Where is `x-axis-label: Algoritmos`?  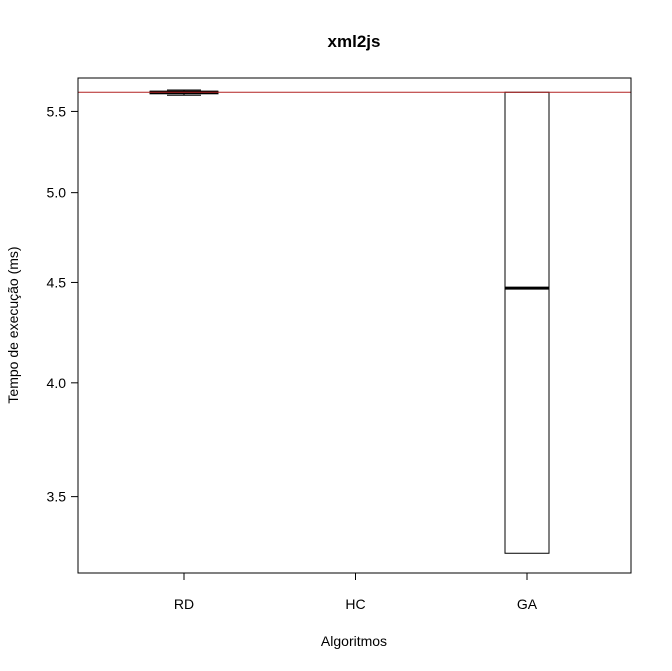
x-axis-label: Algoritmos is located at coordinates (354, 641).